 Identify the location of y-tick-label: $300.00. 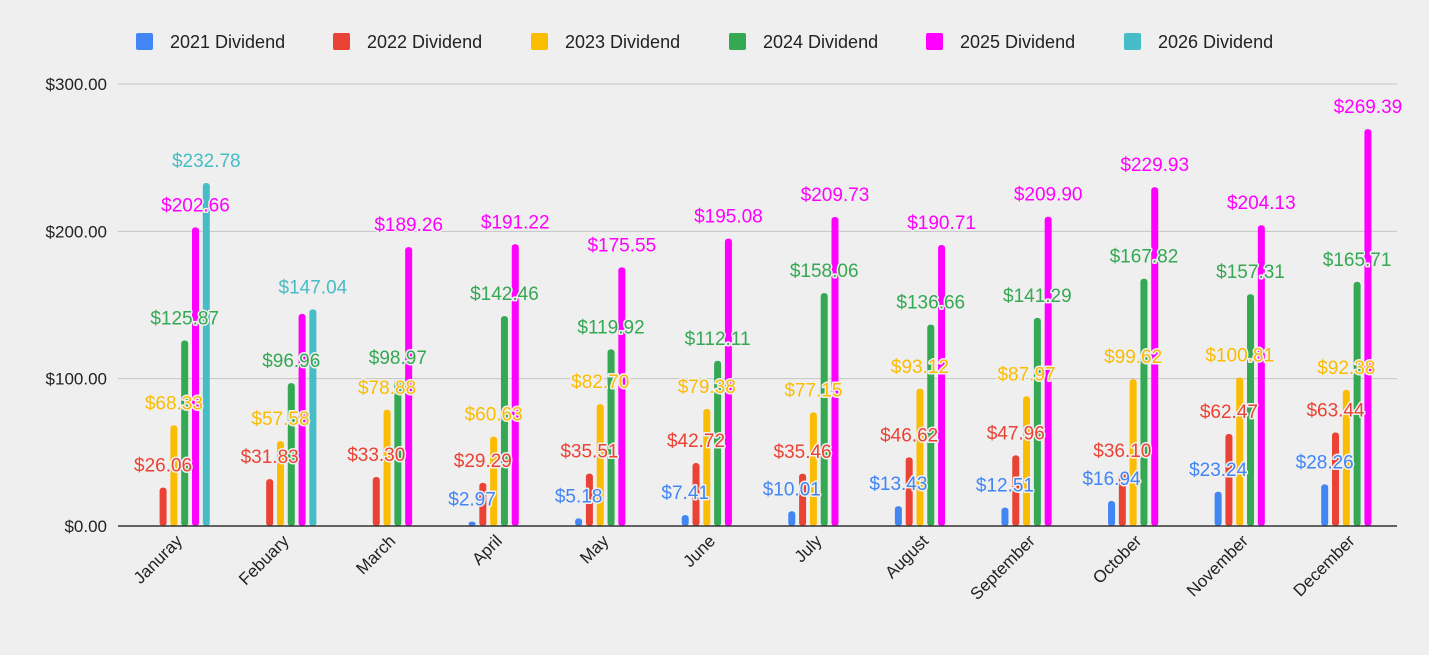
(76, 84).